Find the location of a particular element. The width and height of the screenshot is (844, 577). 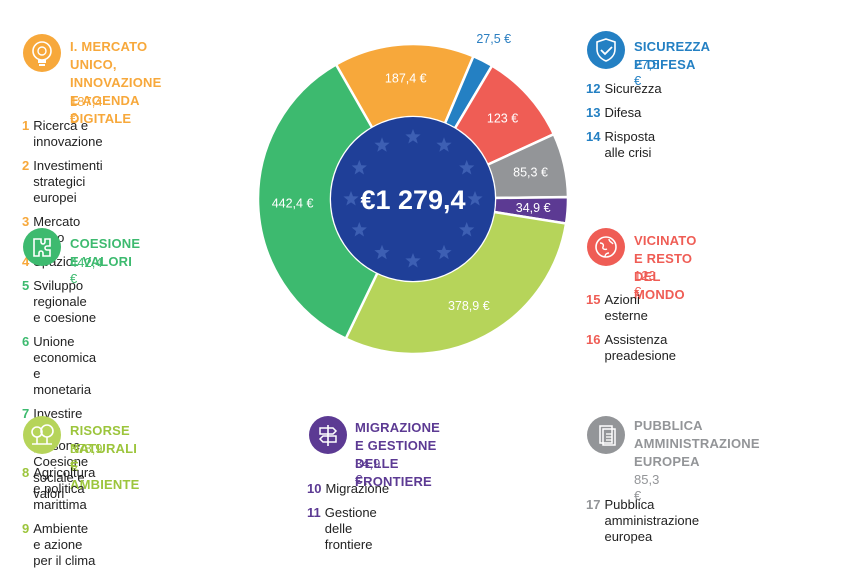

signpost-icon is located at coordinates (328, 435).